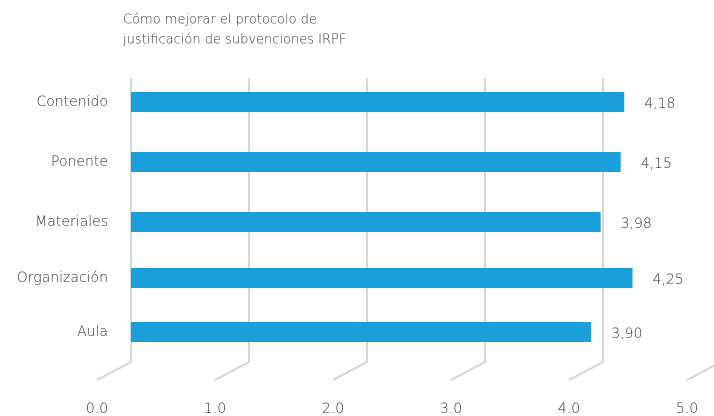 This screenshot has width=714, height=416. What do you see at coordinates (72, 102) in the screenshot?
I see `y-tick-label: Contenido` at bounding box center [72, 102].